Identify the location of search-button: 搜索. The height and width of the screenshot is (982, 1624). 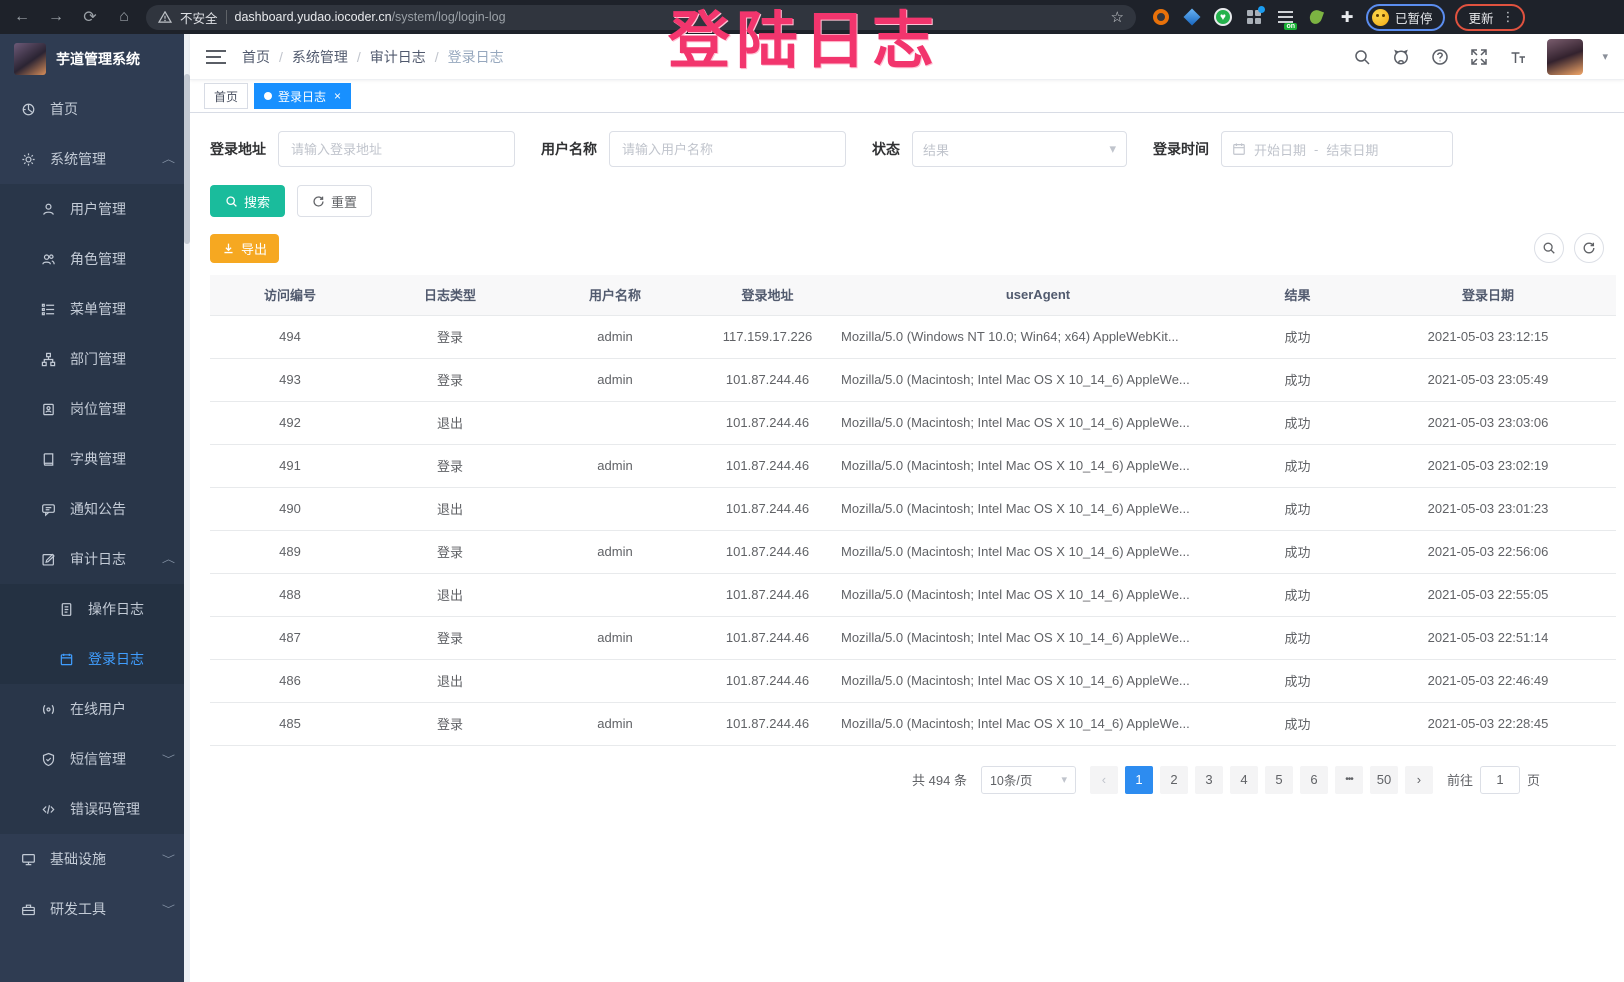
(248, 201).